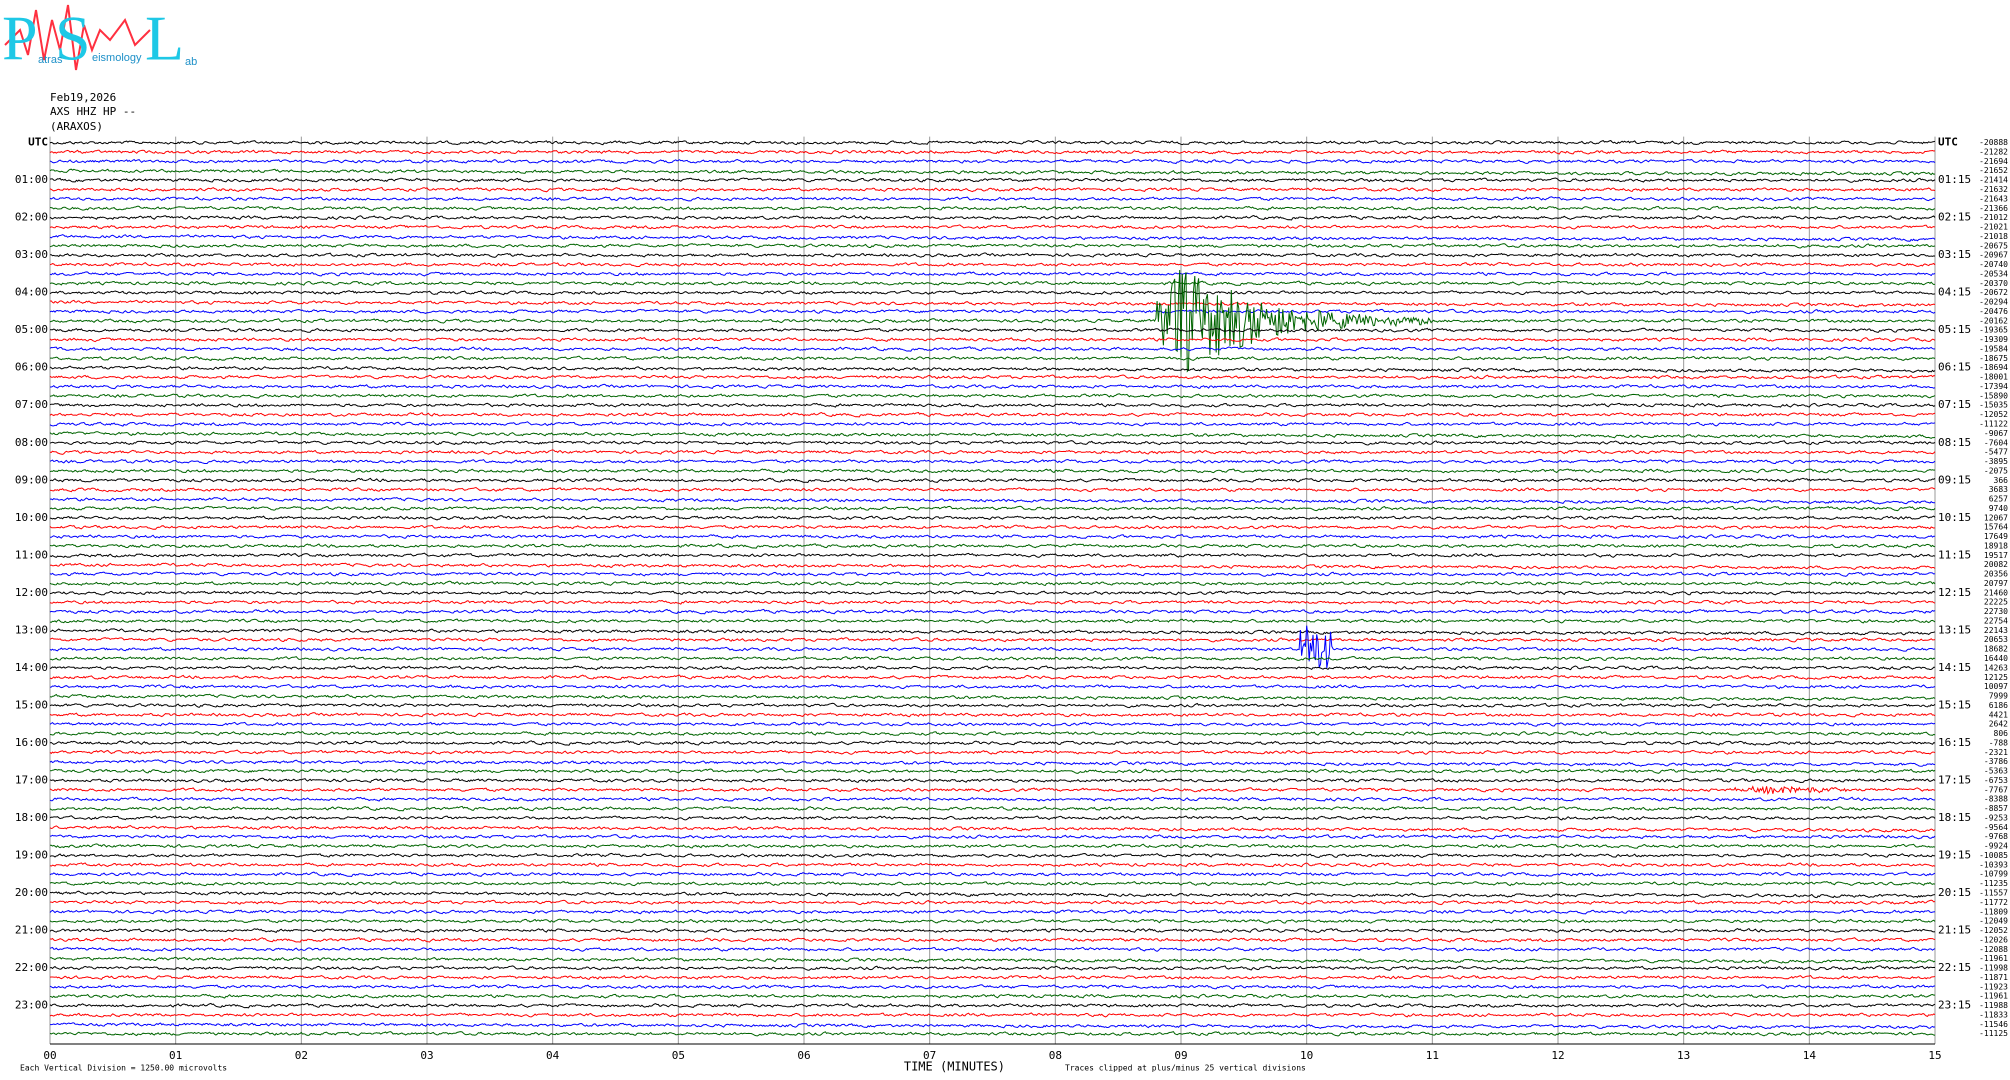 This screenshot has width=2010, height=1080. What do you see at coordinates (1954, 479) in the screenshot?
I see `right-time-label: 09:15` at bounding box center [1954, 479].